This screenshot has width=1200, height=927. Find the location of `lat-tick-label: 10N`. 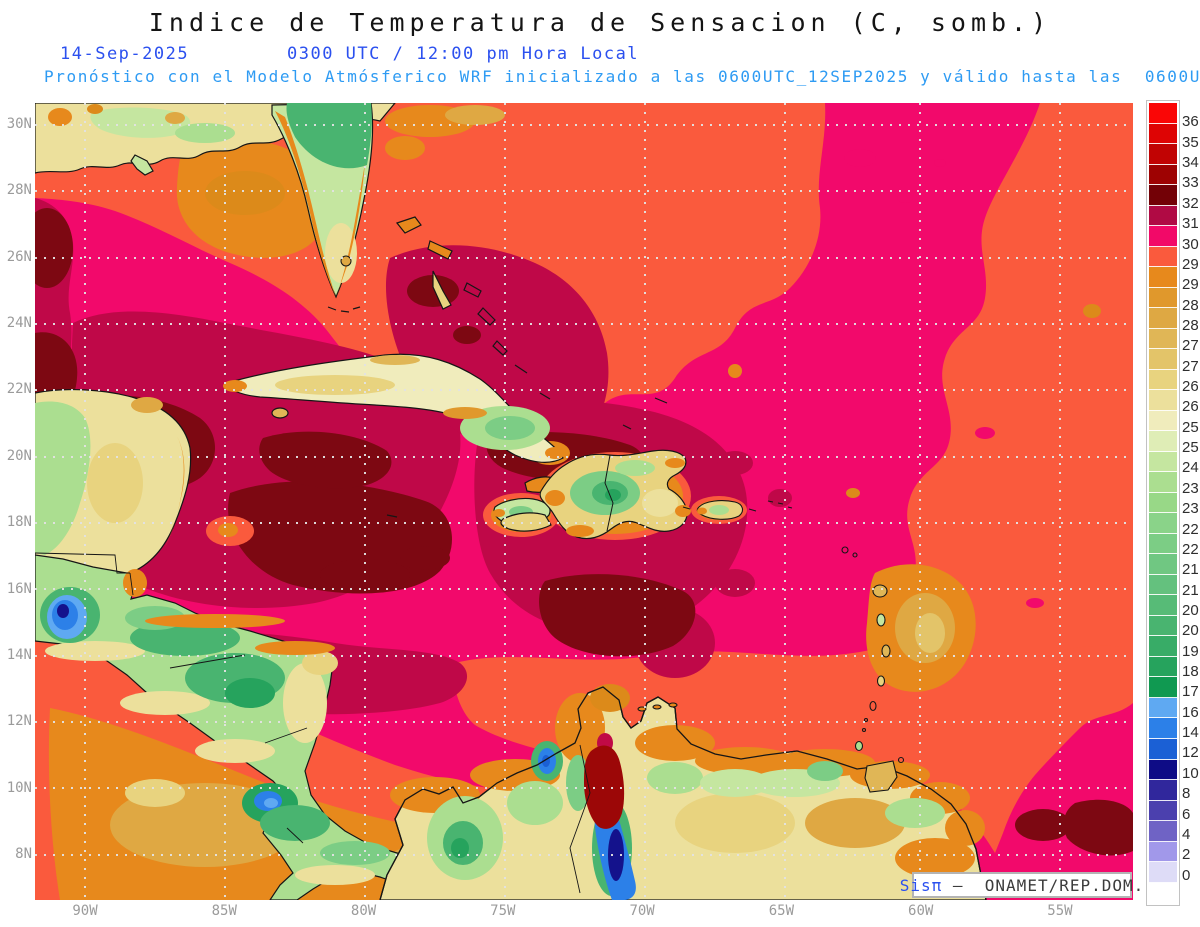

lat-tick-label: 10N is located at coordinates (19, 787).